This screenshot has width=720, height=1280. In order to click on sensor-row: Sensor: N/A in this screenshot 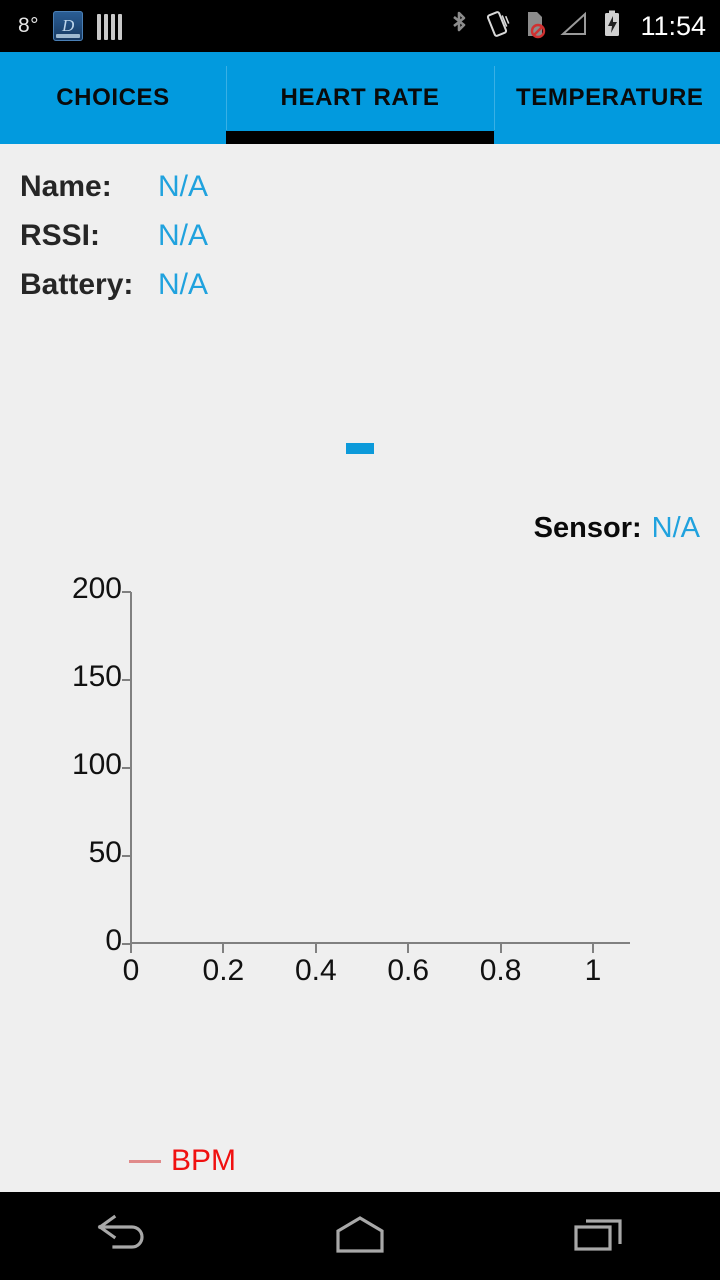, I will do `click(617, 528)`.